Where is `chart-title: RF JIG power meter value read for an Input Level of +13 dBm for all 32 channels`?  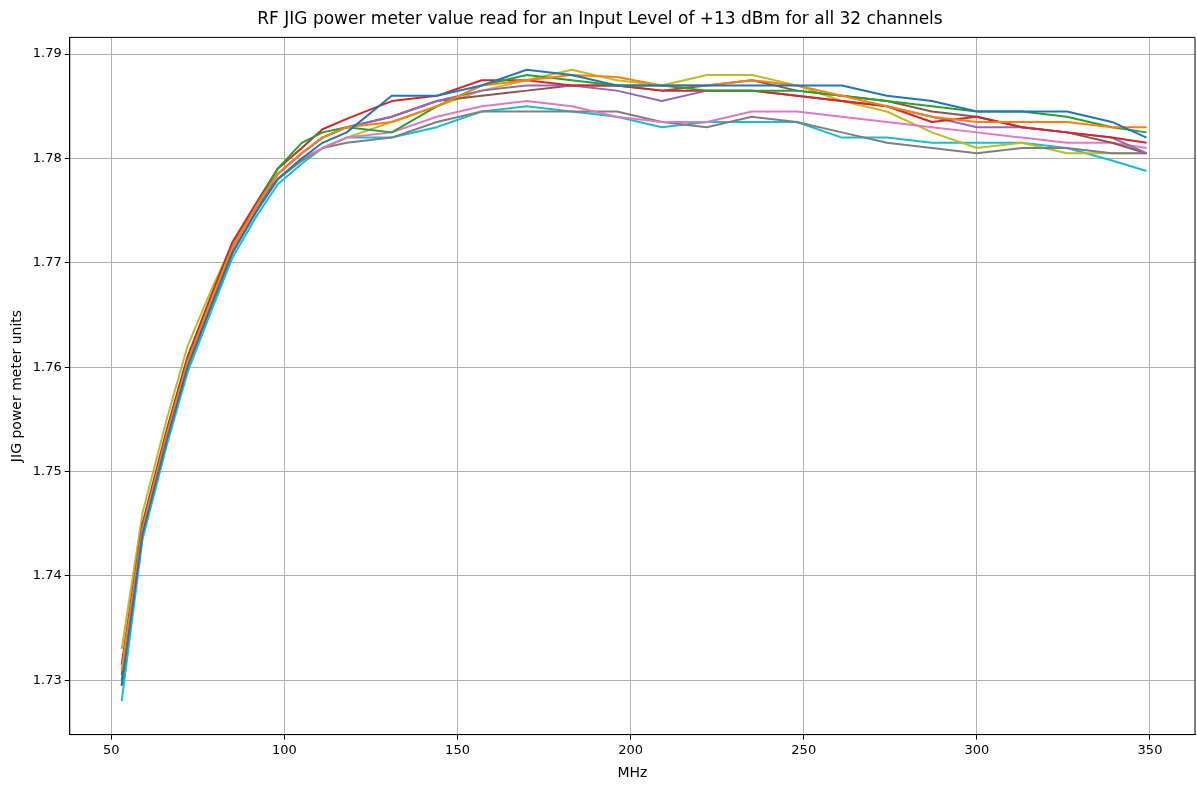 chart-title: RF JIG power meter value read for an Input Level of +13 dBm for all 32 channels is located at coordinates (600, 17).